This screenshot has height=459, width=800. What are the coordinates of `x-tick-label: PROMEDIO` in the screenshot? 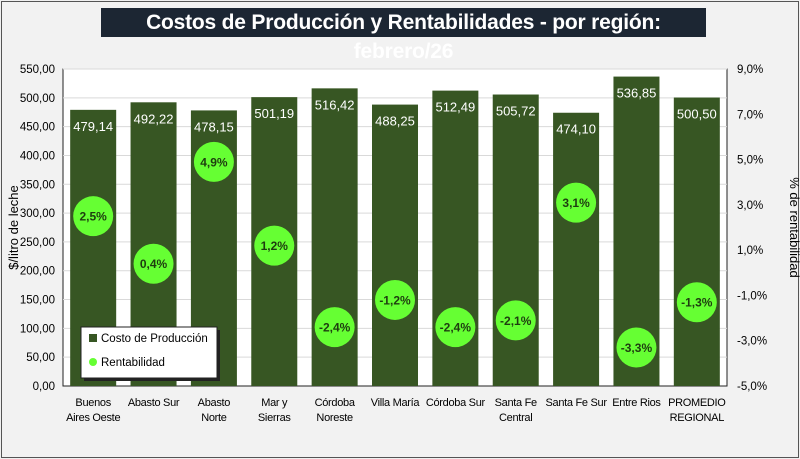 It's located at (697, 403).